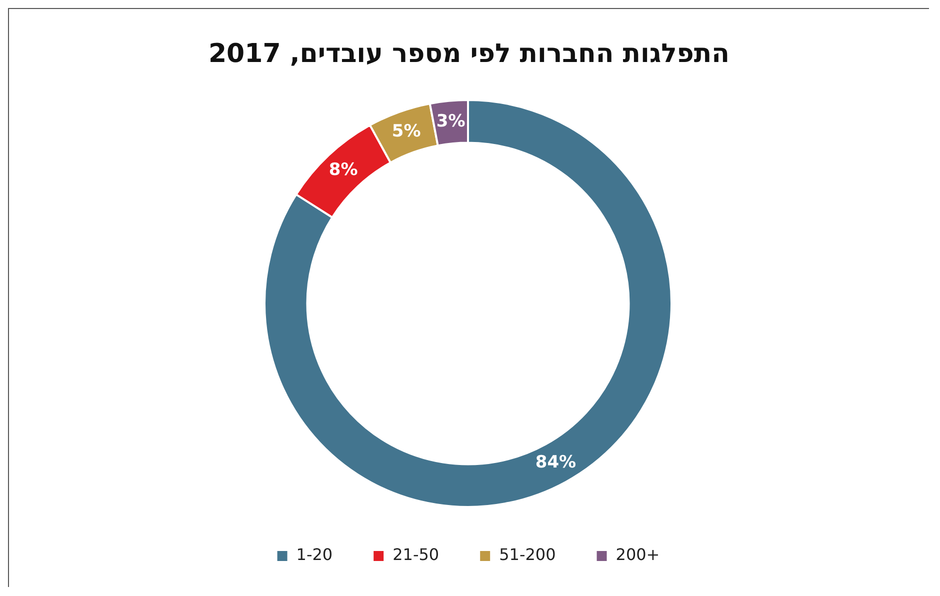 The height and width of the screenshot is (596, 940). What do you see at coordinates (638, 554) in the screenshot?
I see `legend-label: 200+` at bounding box center [638, 554].